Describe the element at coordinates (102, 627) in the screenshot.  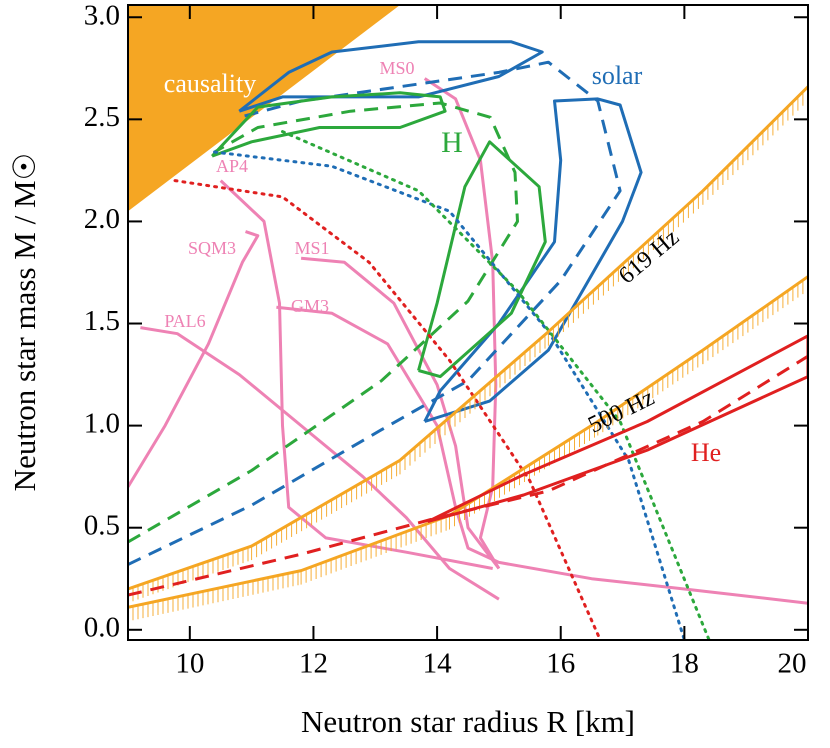
I see `y-tick-label: 0.0` at that location.